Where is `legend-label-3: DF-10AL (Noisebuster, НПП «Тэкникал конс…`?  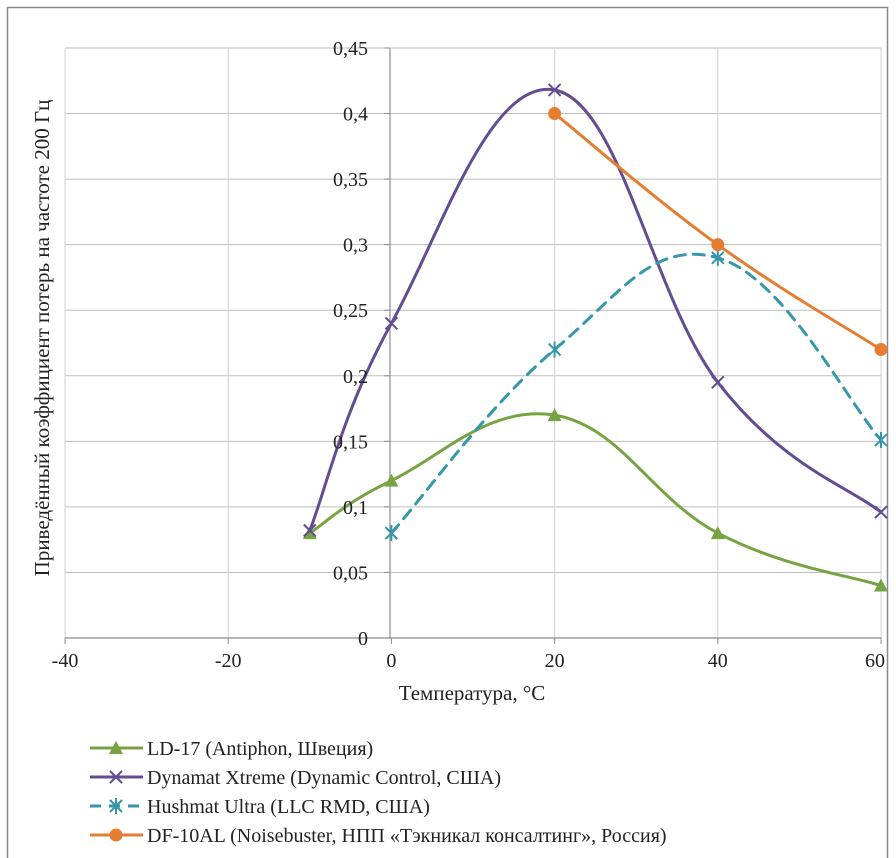 legend-label-3: DF-10AL (Noisebuster, НПП «Тэкникал конс… is located at coordinates (407, 836).